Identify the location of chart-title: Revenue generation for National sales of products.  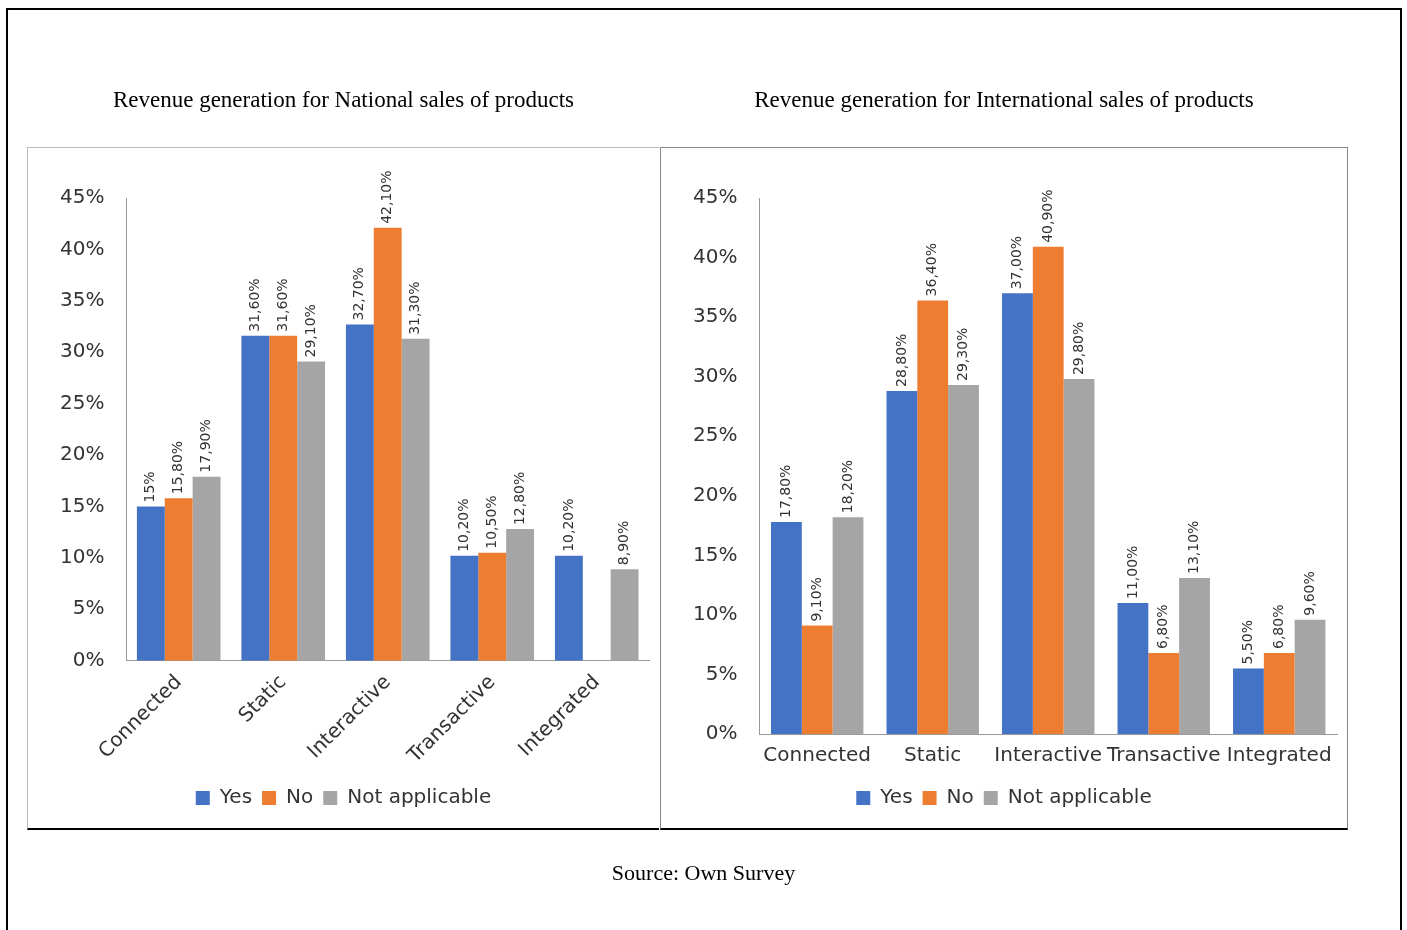
(343, 100).